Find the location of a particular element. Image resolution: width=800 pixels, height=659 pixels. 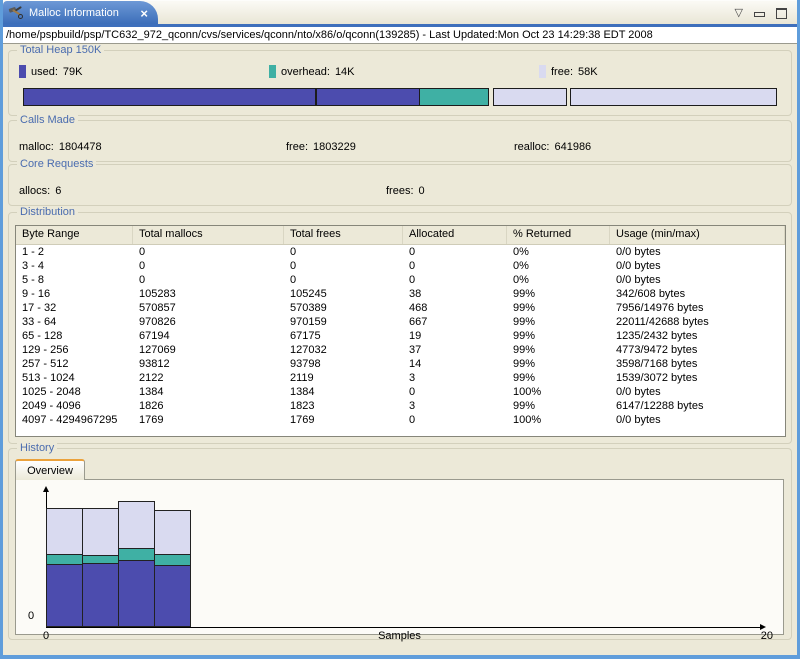

history-bar-segment-used is located at coordinates (136, 593).